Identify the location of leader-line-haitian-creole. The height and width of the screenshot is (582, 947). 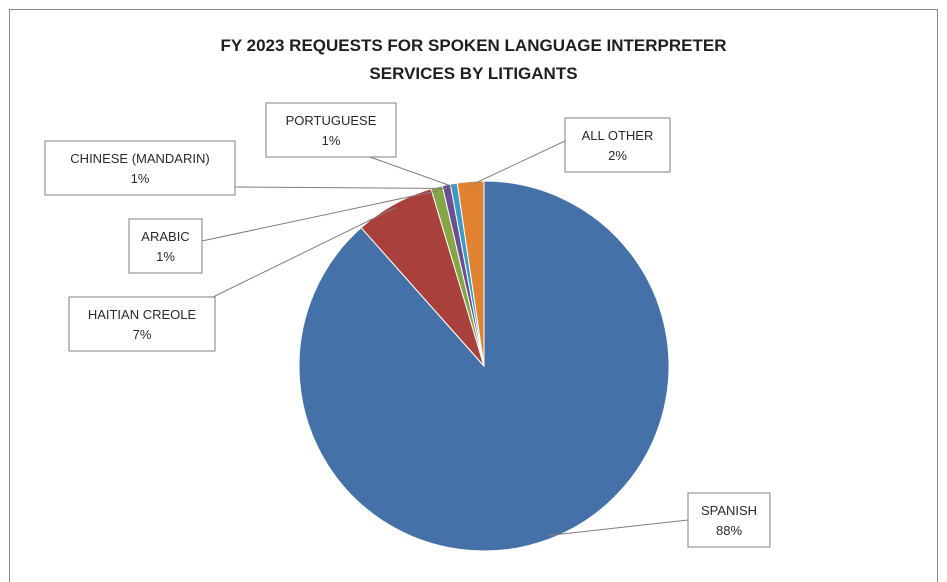
(304, 252).